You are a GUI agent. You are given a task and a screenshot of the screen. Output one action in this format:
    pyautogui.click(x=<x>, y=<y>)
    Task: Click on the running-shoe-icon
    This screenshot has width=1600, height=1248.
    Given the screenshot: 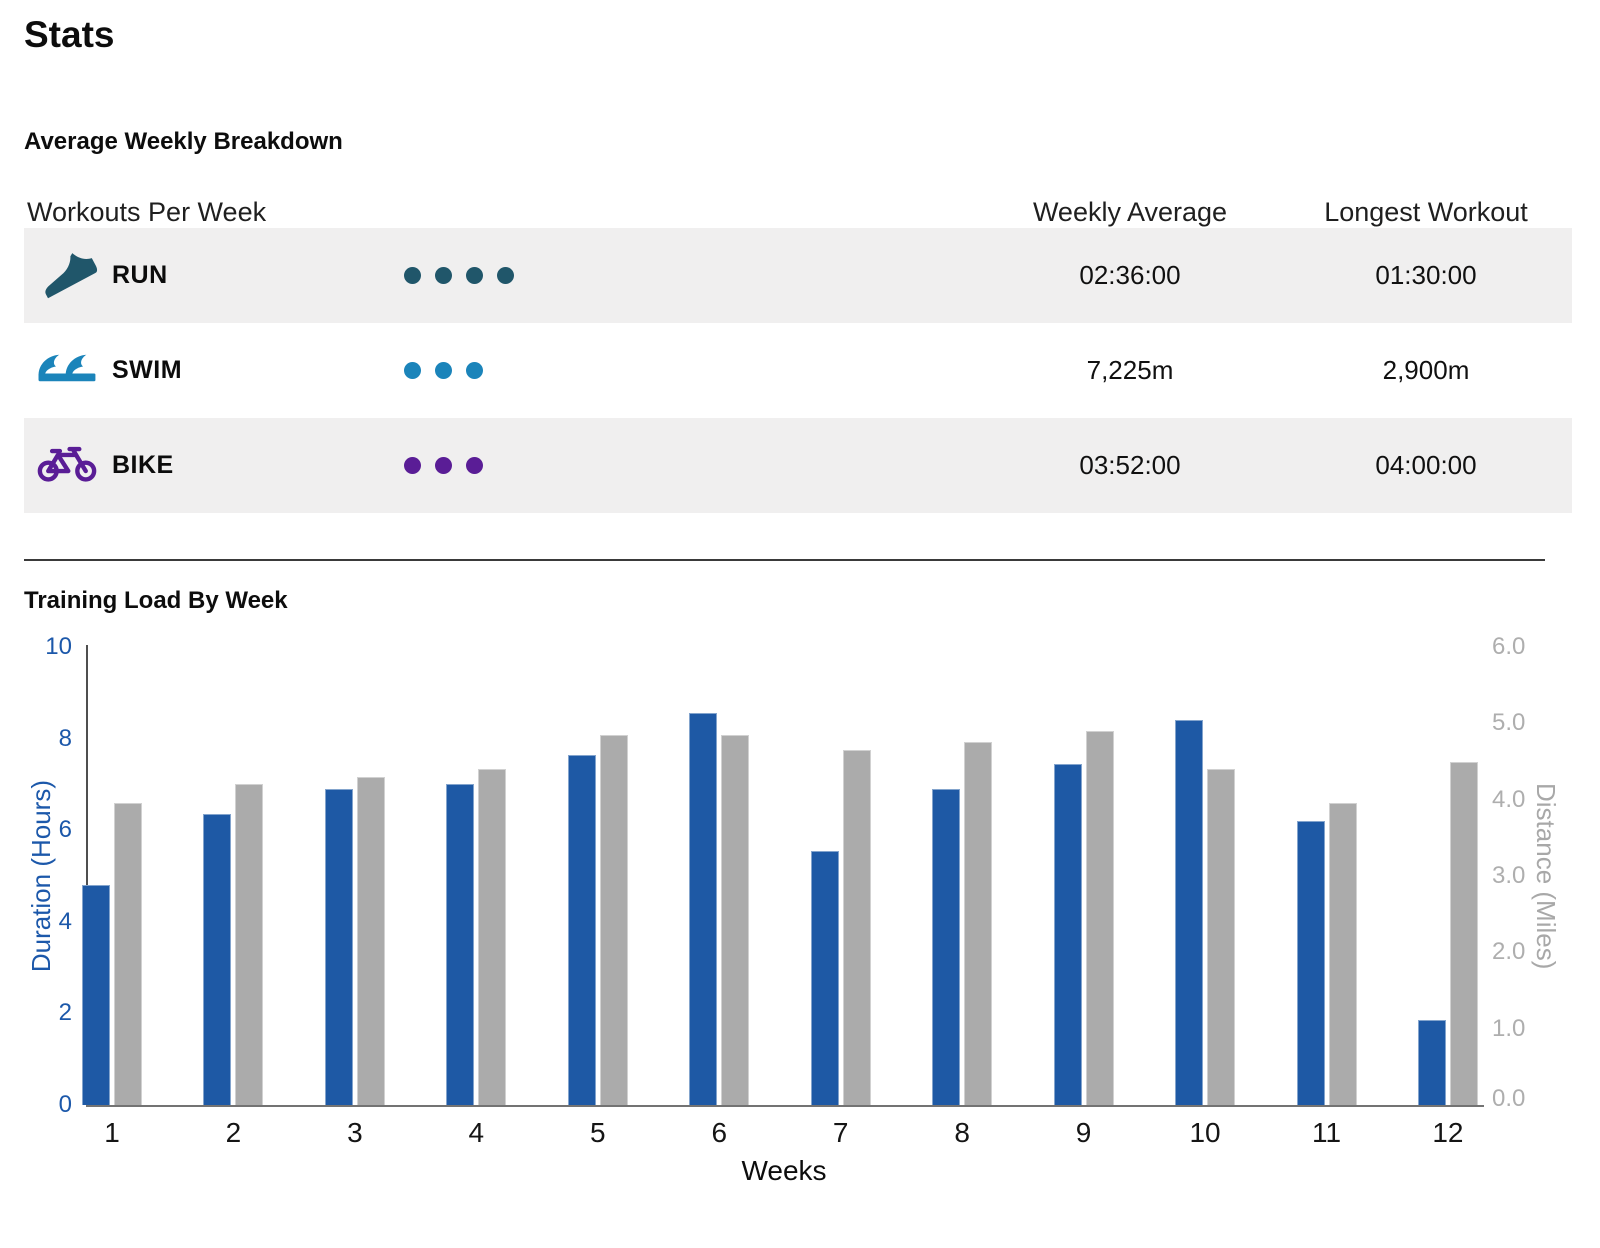 What is the action you would take?
    pyautogui.click(x=67, y=275)
    